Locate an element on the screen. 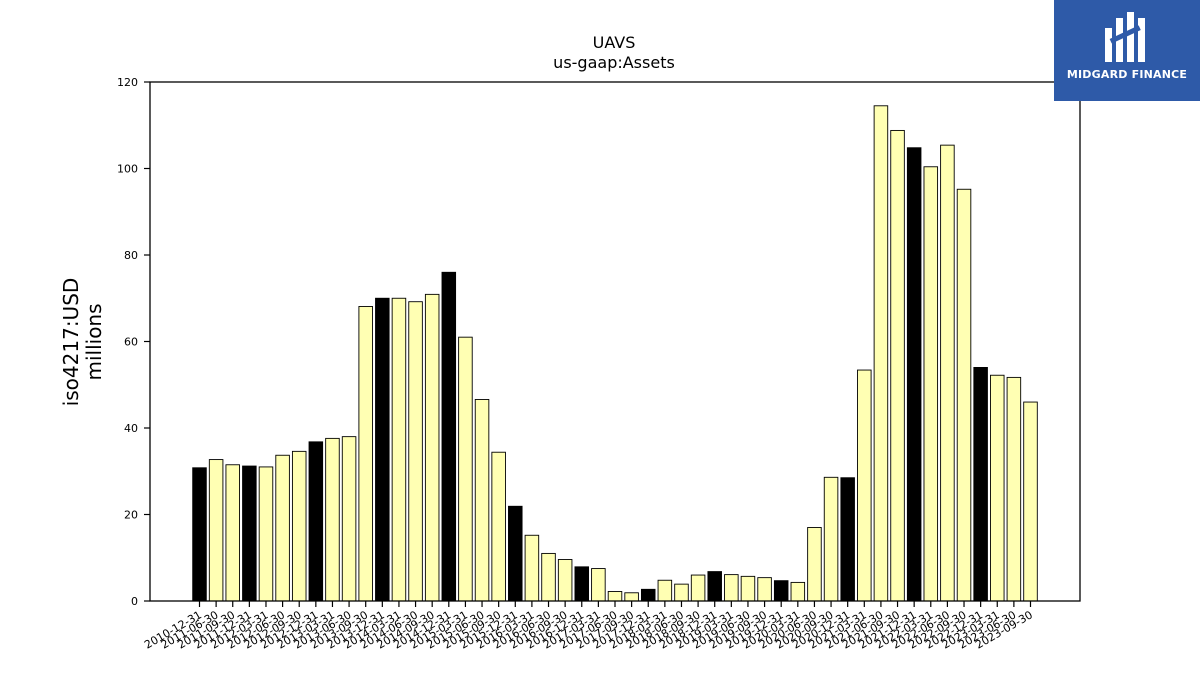 Image resolution: width=1200 pixels, height=675 pixels. chart-title: UAVS is located at coordinates (614, 42).